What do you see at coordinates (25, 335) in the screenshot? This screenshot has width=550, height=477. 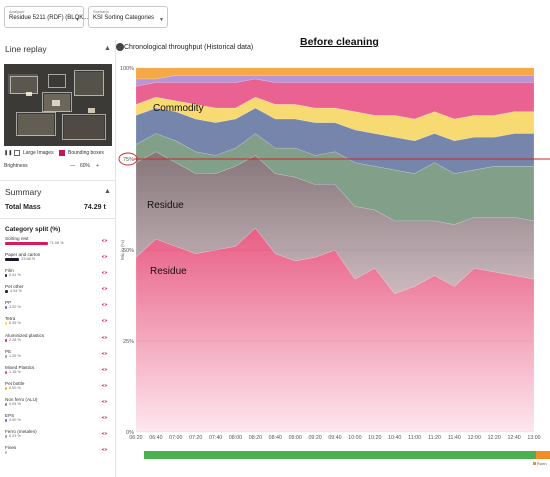 I see `category-name: Aluminized plastics` at bounding box center [25, 335].